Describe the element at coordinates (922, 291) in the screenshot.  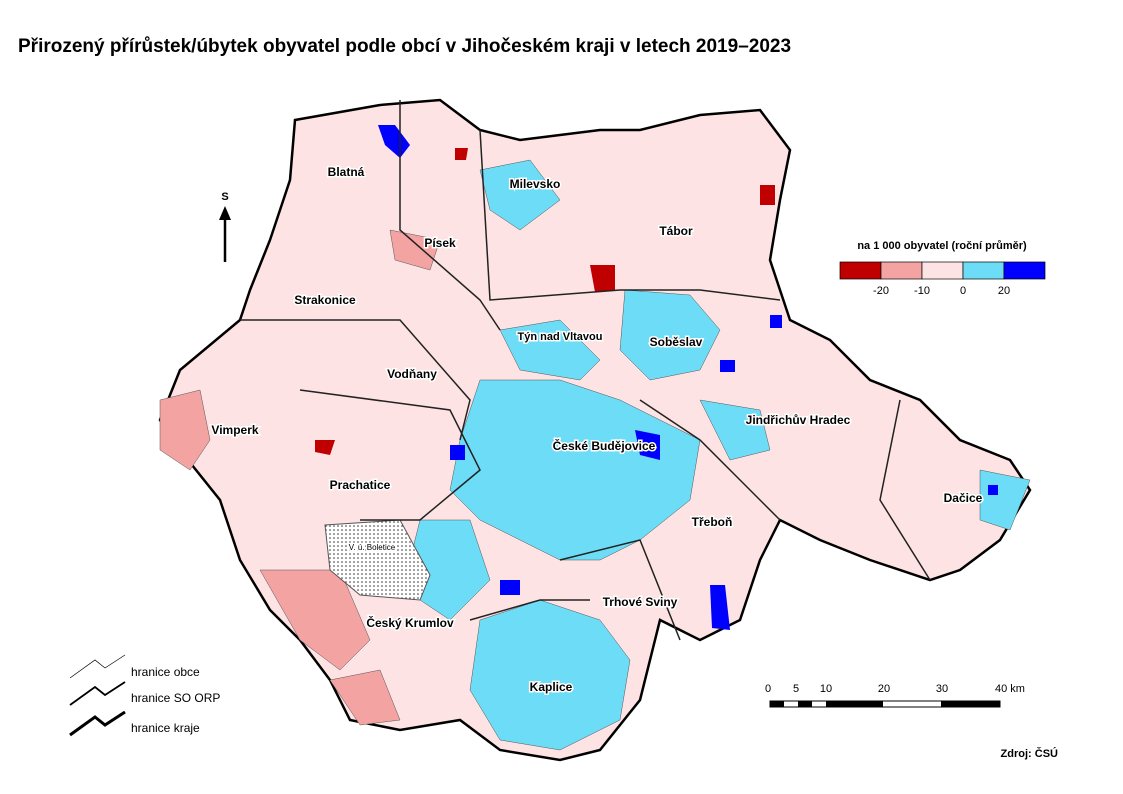
I see `legend-label: -10` at that location.